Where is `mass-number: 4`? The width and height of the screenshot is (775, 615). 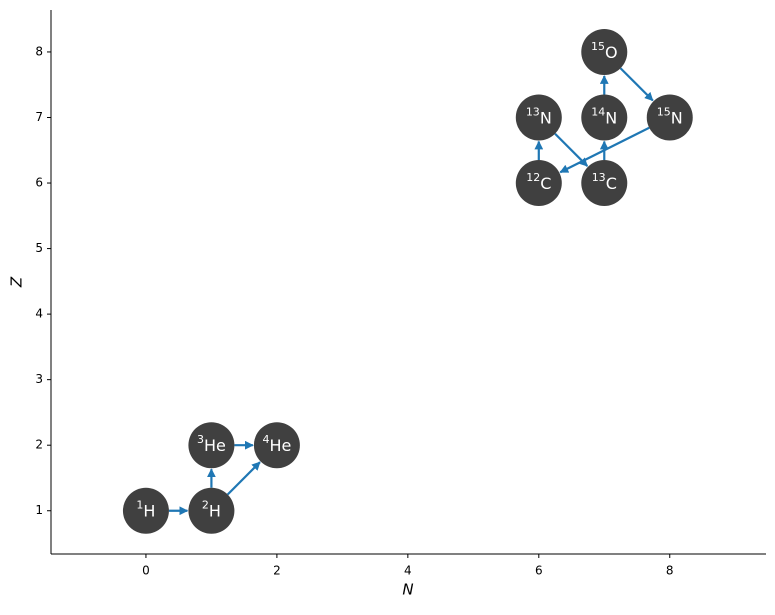
mass-number: 4 is located at coordinates (265, 439).